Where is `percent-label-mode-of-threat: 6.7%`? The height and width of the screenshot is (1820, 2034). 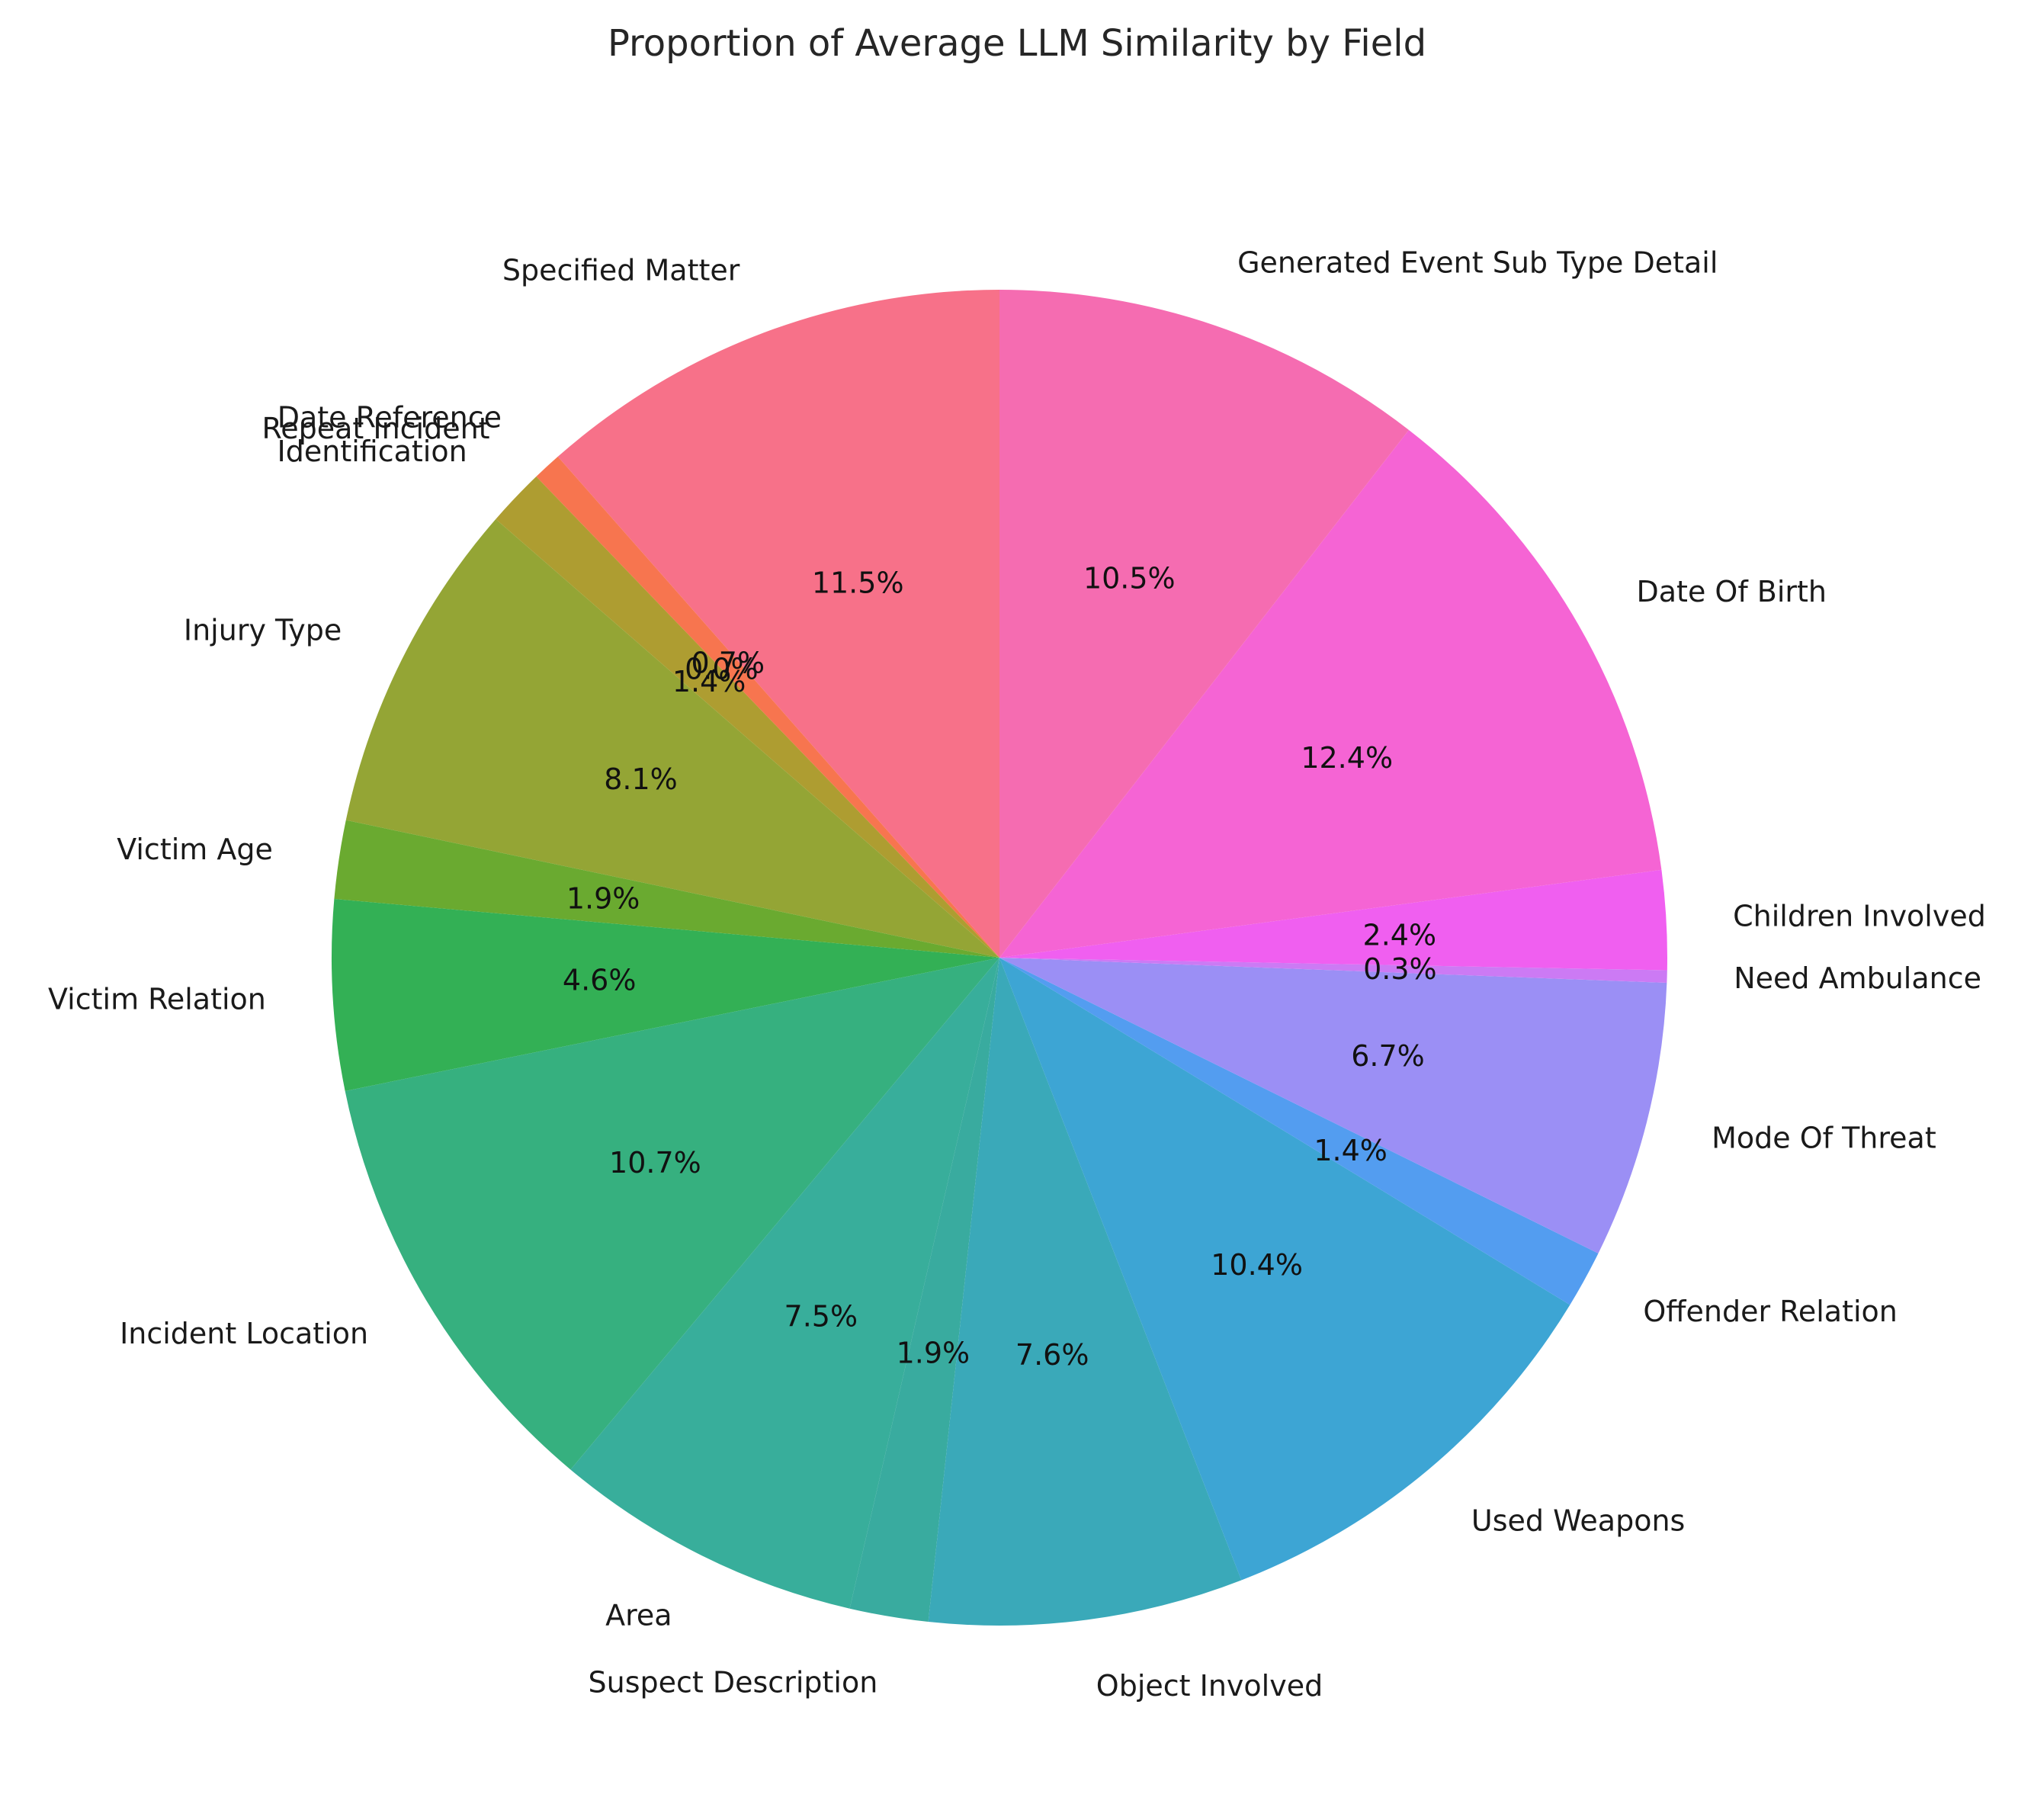
percent-label-mode-of-threat: 6.7% is located at coordinates (1388, 1056).